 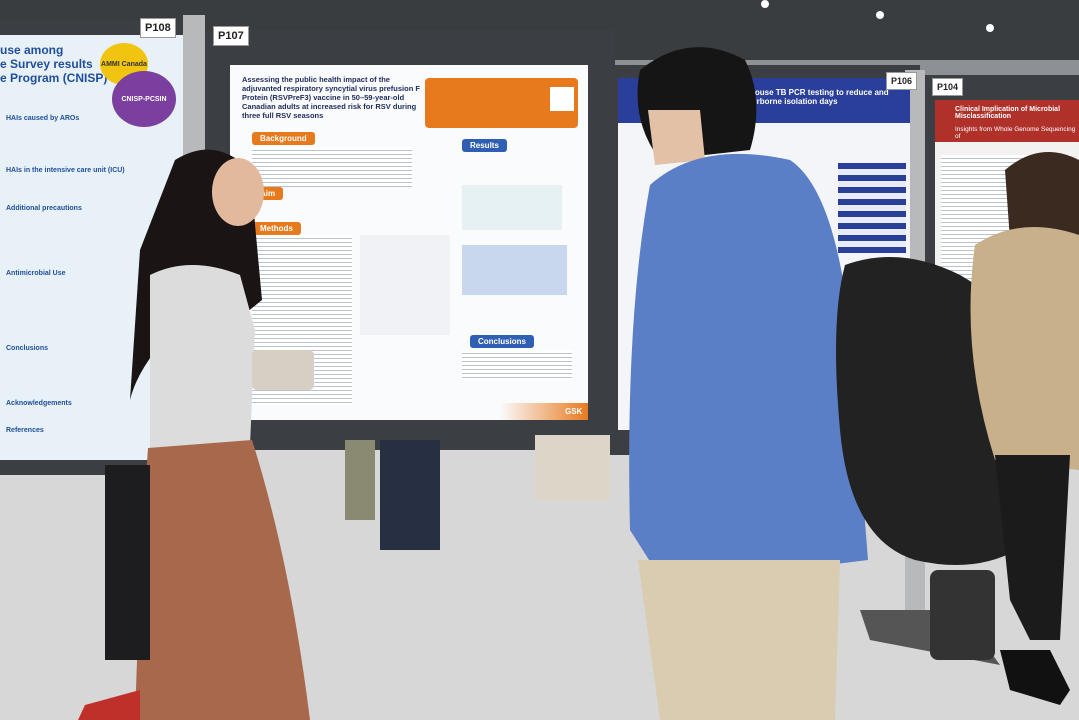 What do you see at coordinates (948, 87) in the screenshot?
I see `poster-number: P104` at bounding box center [948, 87].